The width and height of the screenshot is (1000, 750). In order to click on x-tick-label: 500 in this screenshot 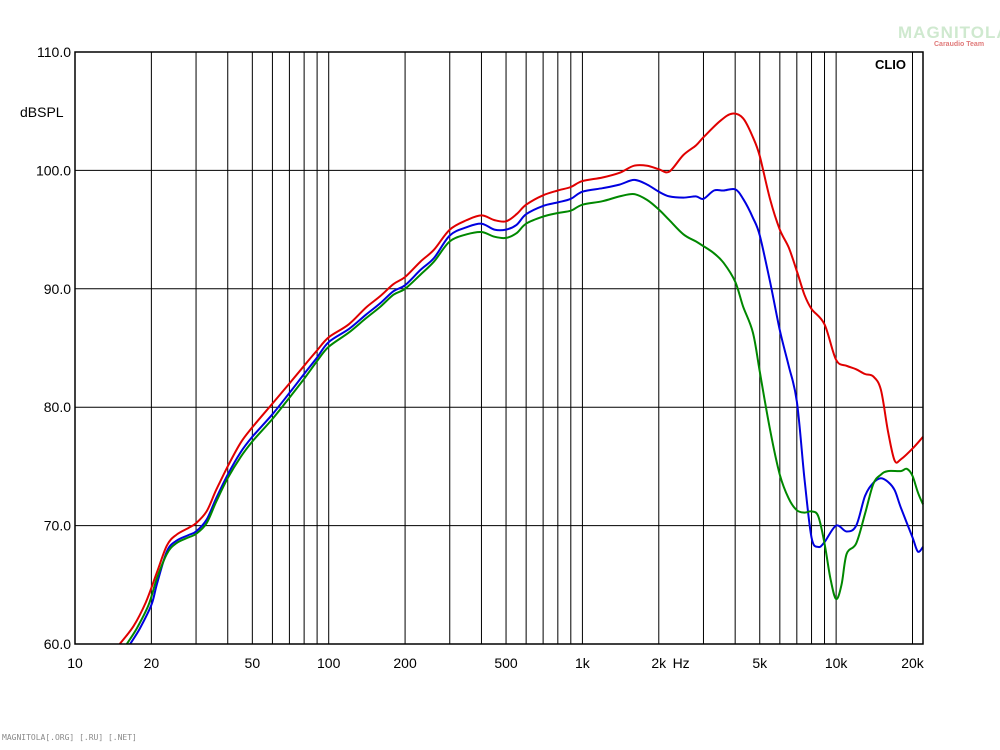, I will do `click(506, 663)`.